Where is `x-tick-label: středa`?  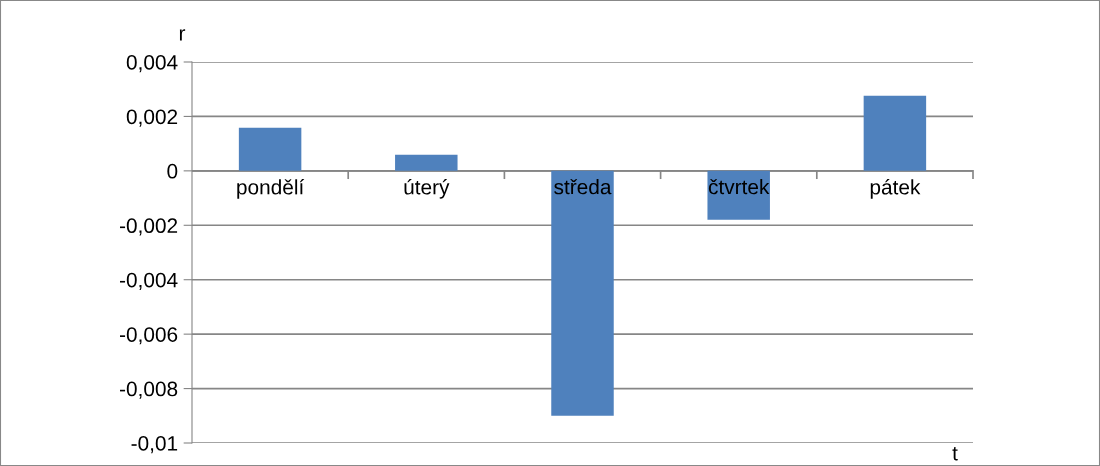
x-tick-label: středa is located at coordinates (583, 186).